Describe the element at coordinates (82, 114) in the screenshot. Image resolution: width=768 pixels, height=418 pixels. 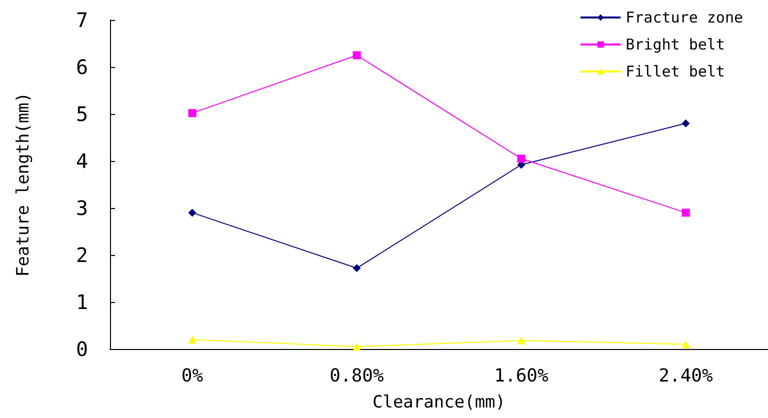
I see `y-tick-label: 5` at that location.